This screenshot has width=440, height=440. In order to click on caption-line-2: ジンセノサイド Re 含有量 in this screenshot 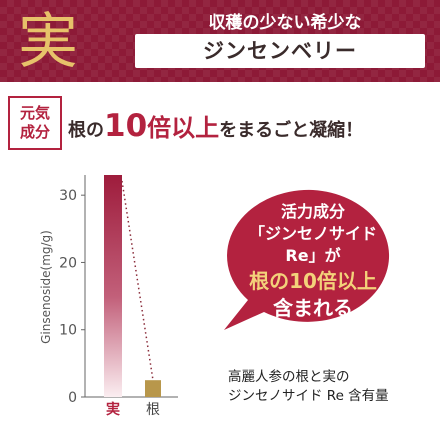, I will do `click(308, 396)`.